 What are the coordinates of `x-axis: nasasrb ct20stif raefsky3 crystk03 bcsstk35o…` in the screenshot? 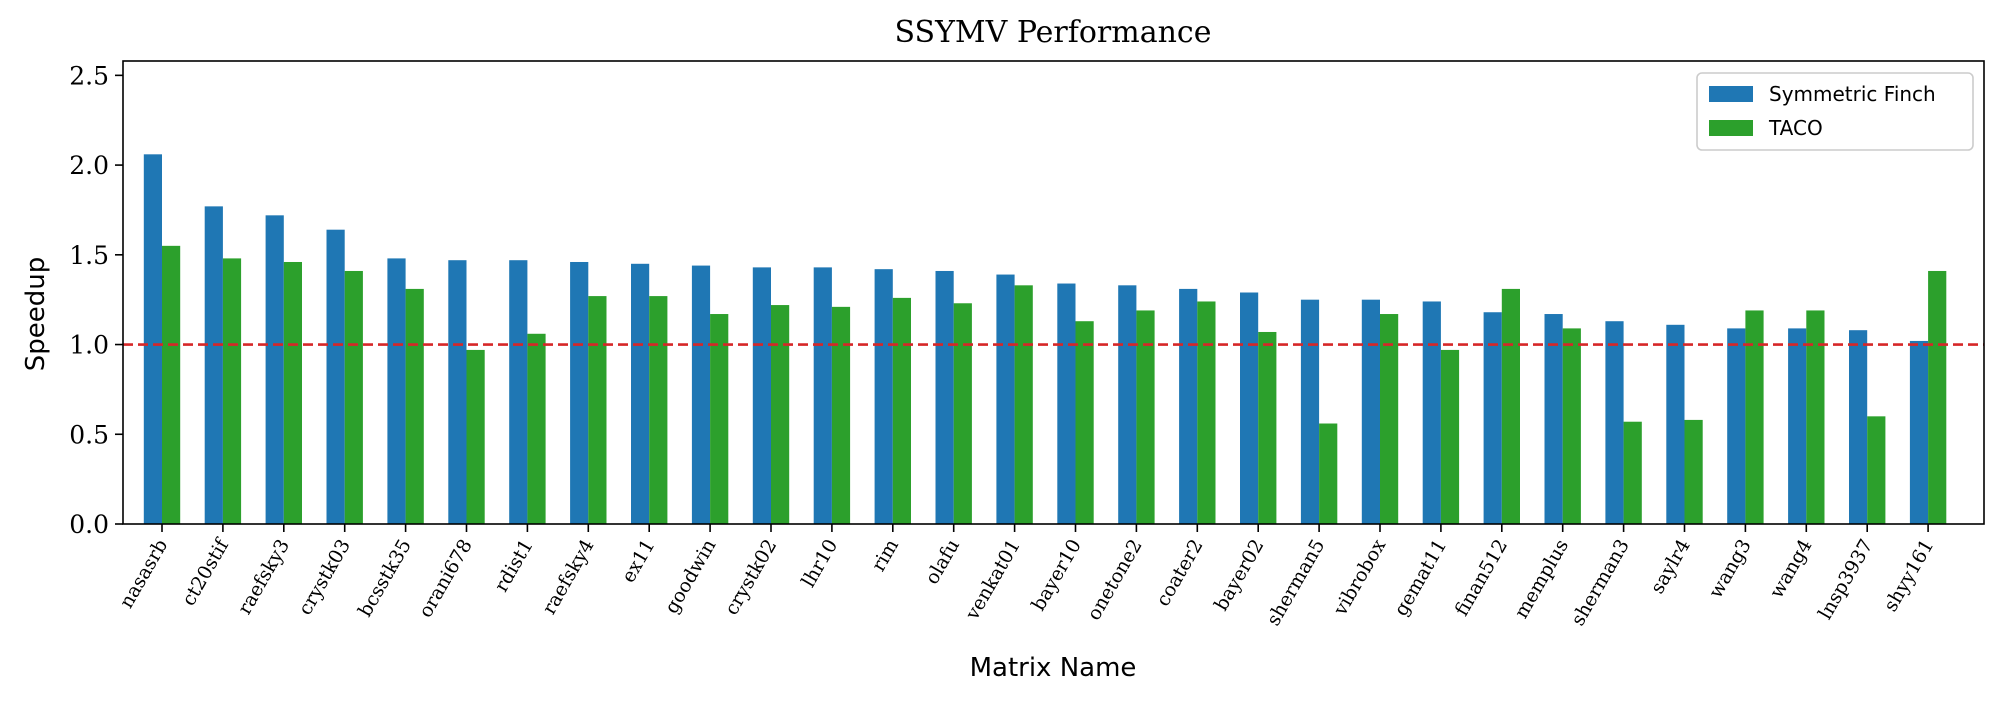 It's located at (1026, 577).